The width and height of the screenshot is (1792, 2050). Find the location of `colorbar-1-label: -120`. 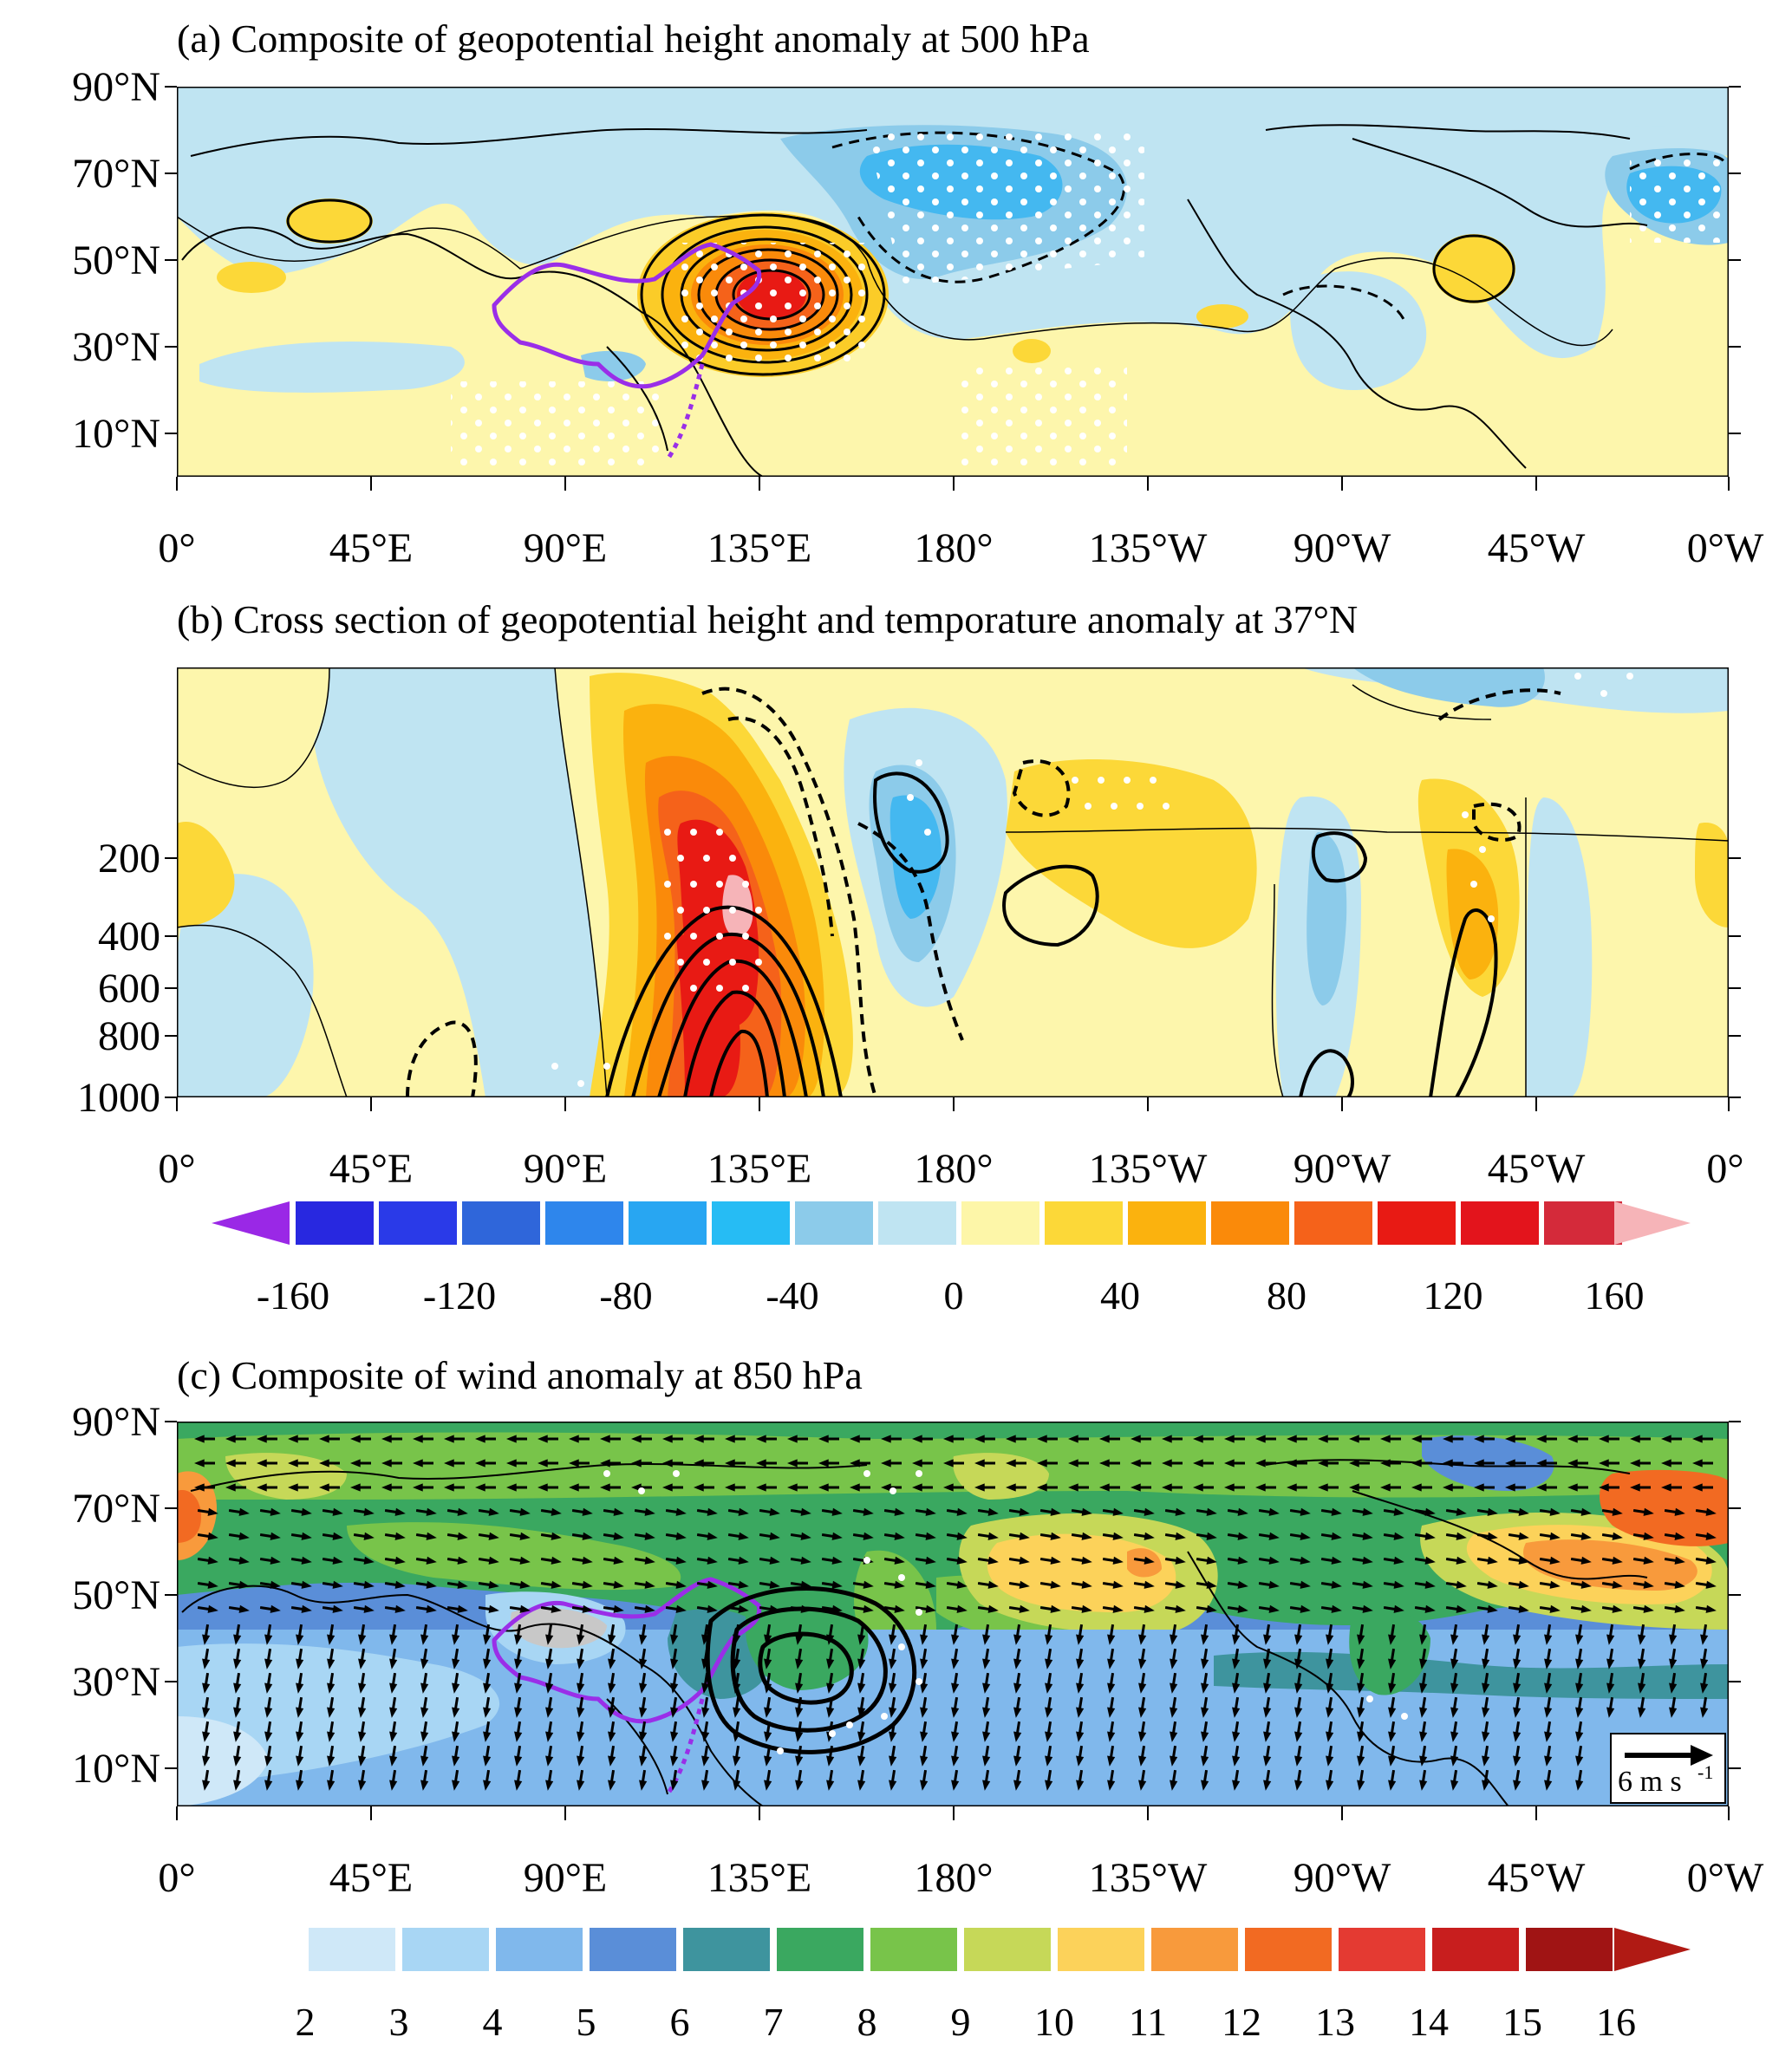

colorbar-1-label: -120 is located at coordinates (459, 1295).